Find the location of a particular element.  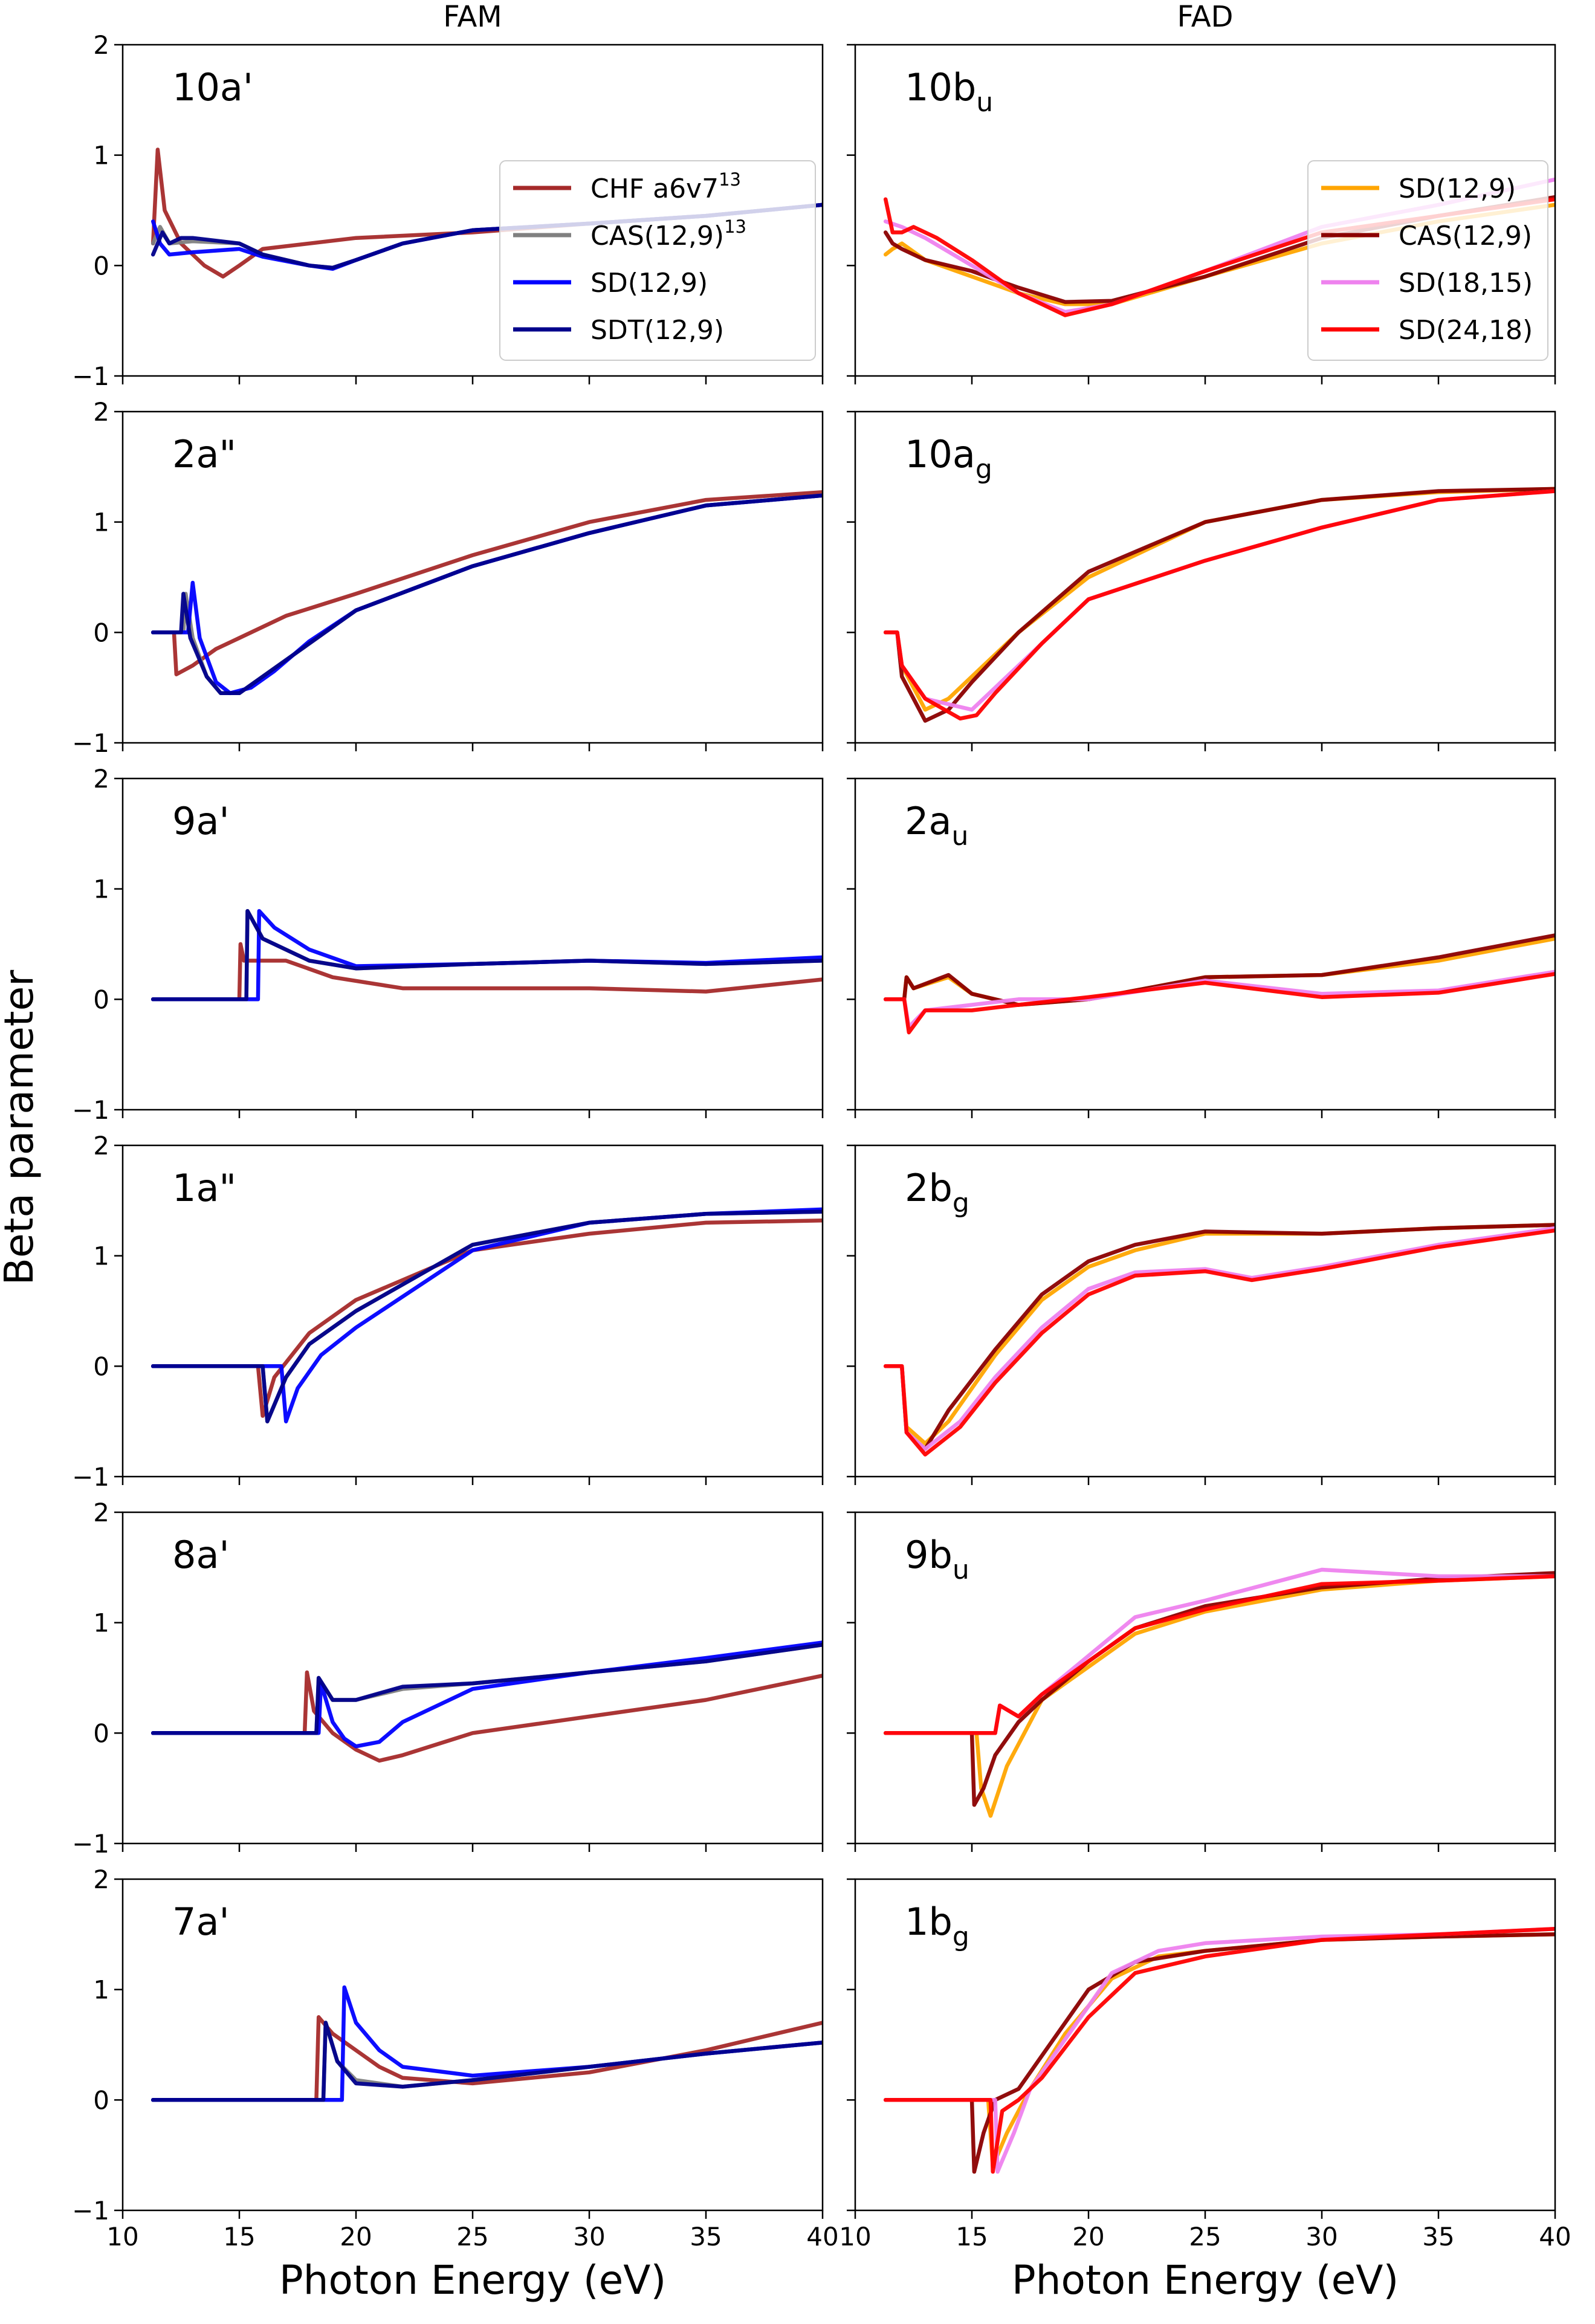

legend-name: SDT(12,9) is located at coordinates (657, 330).